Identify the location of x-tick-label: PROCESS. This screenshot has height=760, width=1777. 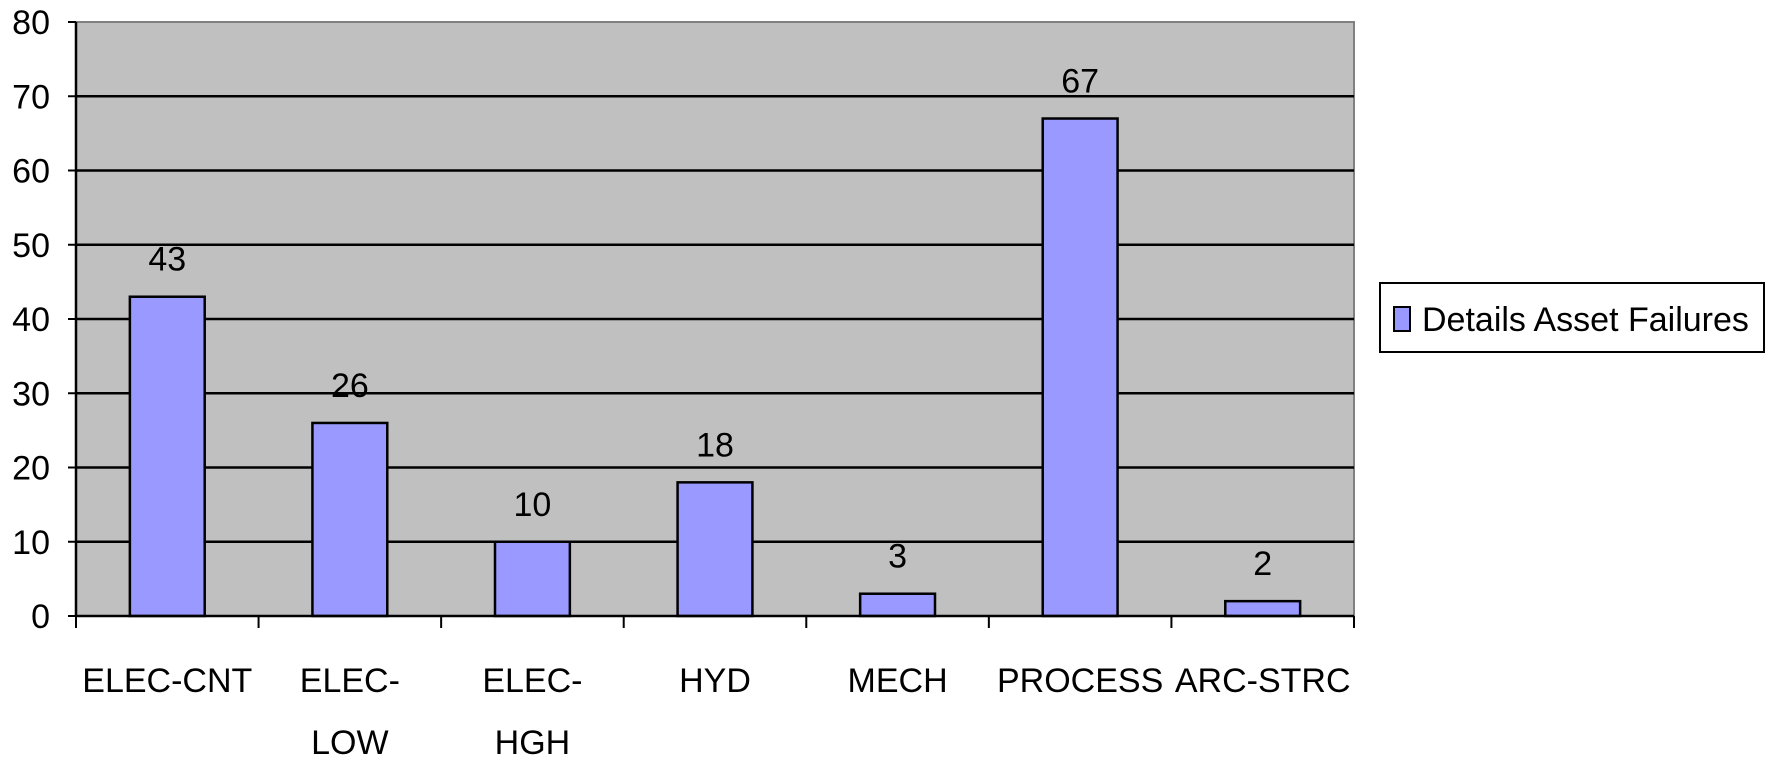
(1080, 681).